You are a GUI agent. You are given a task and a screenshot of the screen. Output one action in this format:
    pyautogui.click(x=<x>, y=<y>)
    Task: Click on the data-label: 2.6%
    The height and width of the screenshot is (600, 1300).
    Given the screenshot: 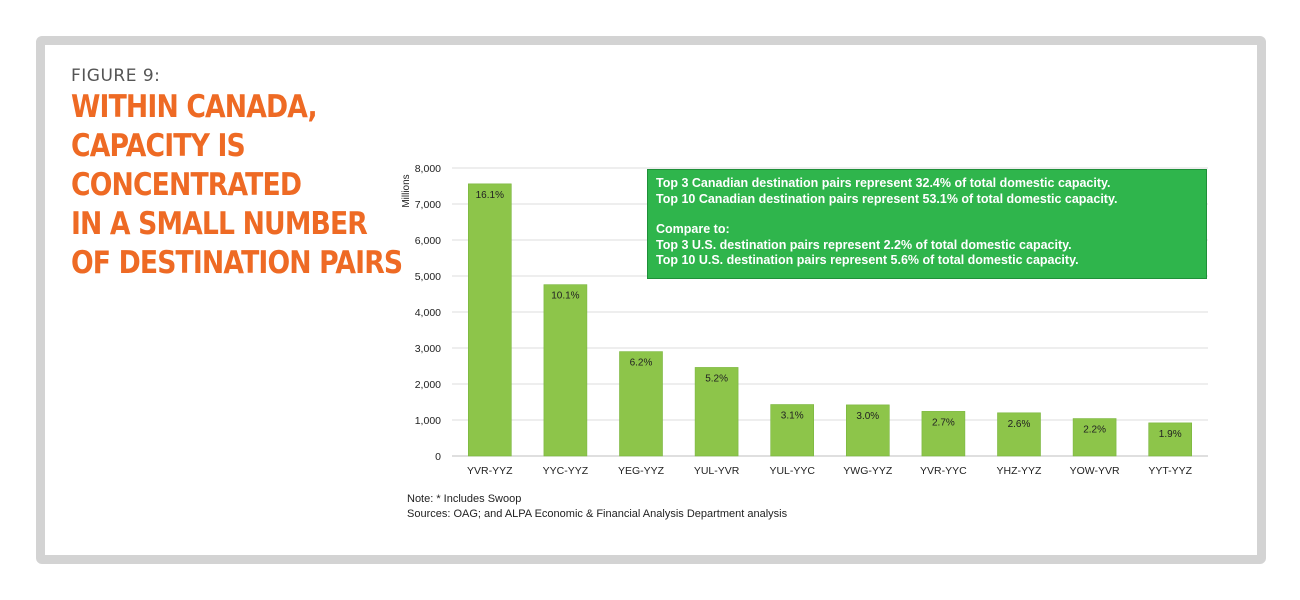 What is the action you would take?
    pyautogui.click(x=1019, y=424)
    